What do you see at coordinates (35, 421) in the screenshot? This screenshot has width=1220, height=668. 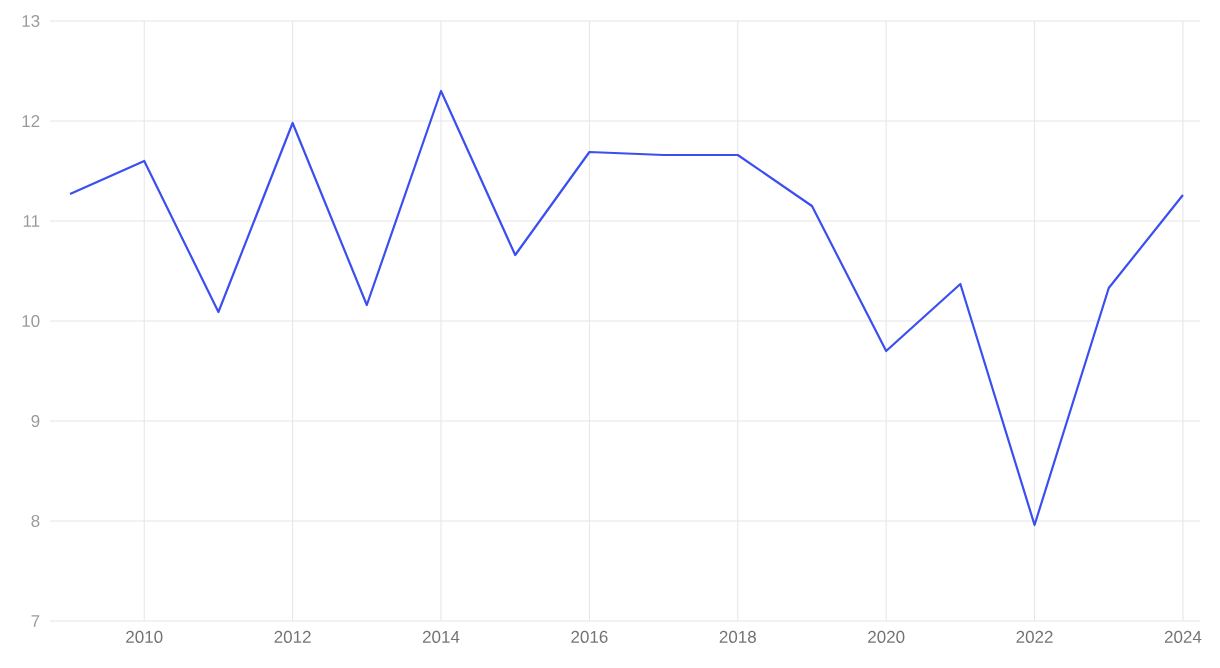 I see `y-tick-label: 9` at bounding box center [35, 421].